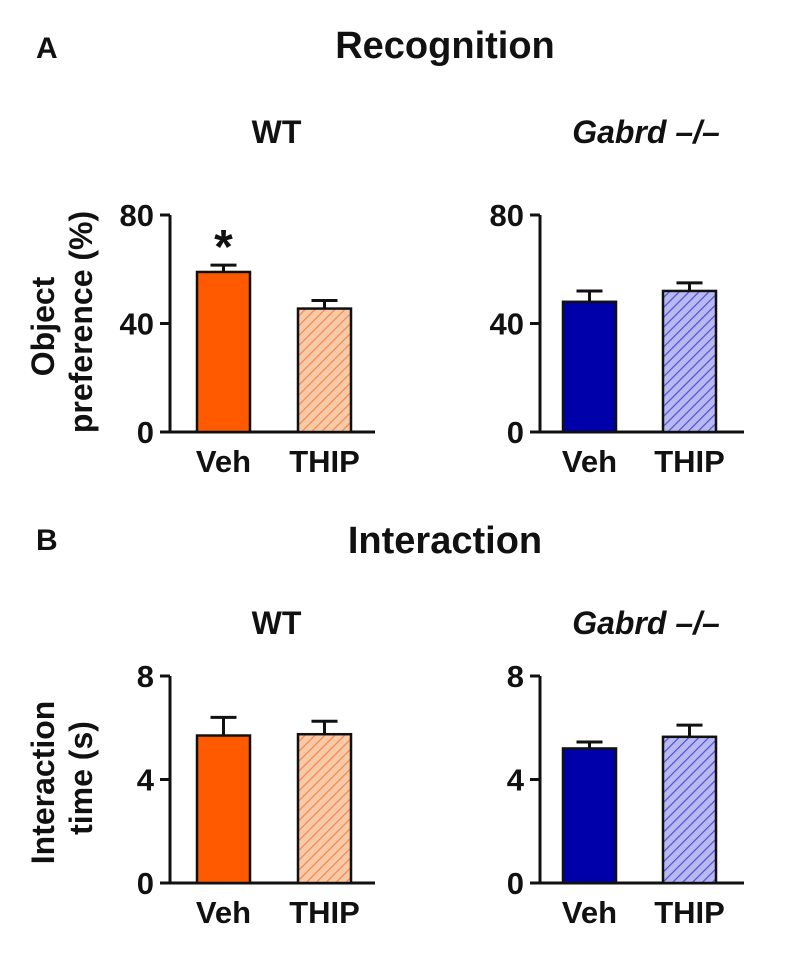  I want to click on panel-b-ylabel: Interaction time (s), so click(62, 778).